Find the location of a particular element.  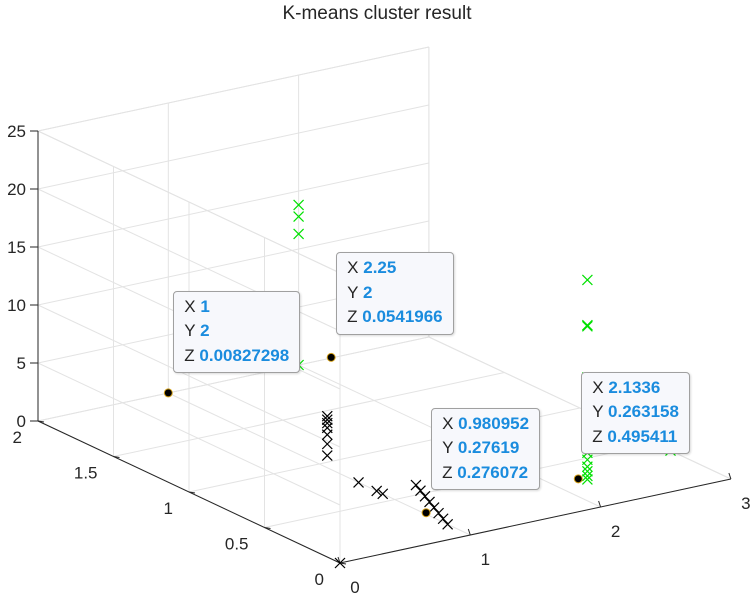

z-tick-label: 20 is located at coordinates (16, 189).